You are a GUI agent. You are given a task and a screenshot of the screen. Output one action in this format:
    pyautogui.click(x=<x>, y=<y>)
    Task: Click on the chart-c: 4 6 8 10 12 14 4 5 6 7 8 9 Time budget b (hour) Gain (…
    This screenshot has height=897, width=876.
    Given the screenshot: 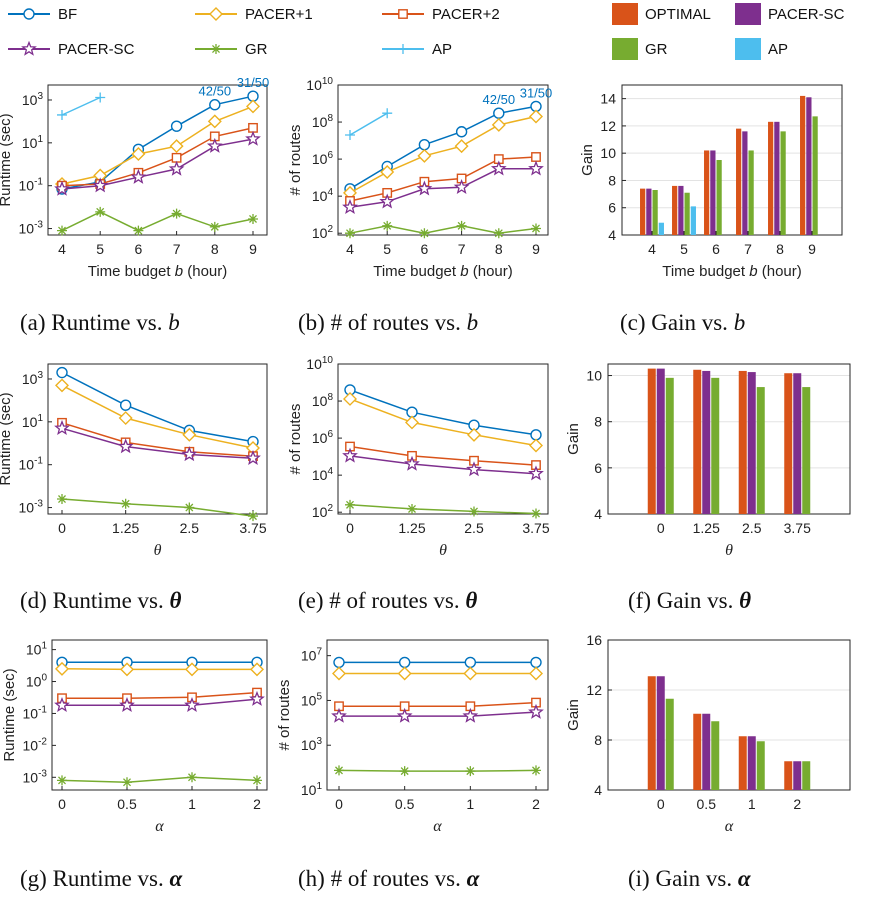 What is the action you would take?
    pyautogui.click(x=711, y=209)
    